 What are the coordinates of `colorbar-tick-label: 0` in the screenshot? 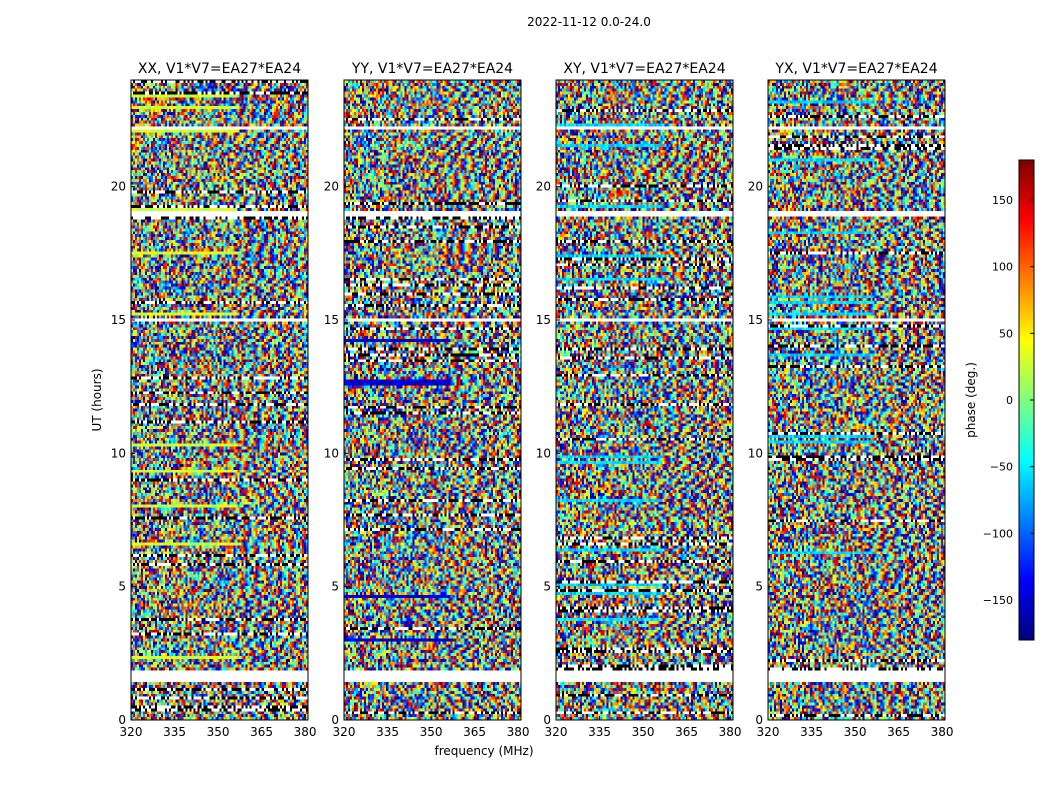 It's located at (1009, 400).